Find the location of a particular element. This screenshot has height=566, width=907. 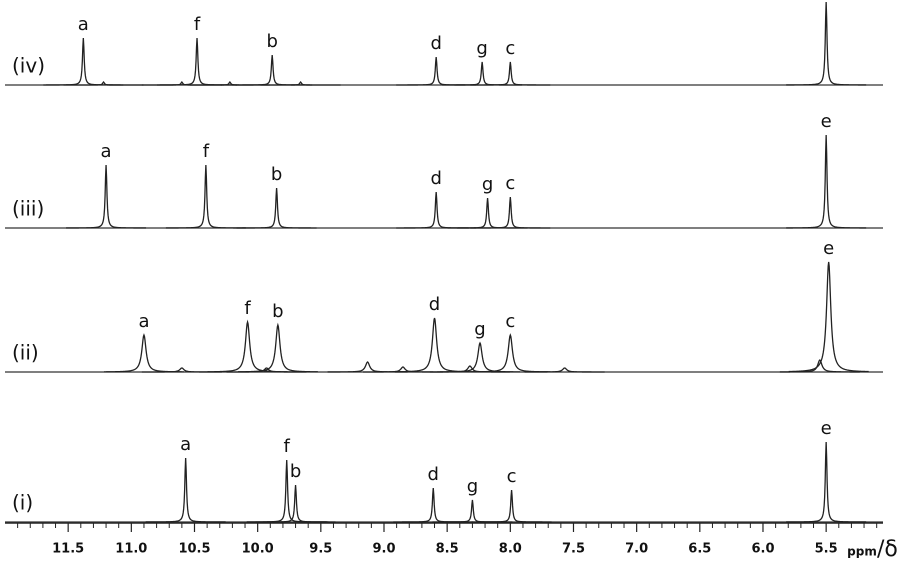

x-axis-unit: ppm is located at coordinates (862, 552).